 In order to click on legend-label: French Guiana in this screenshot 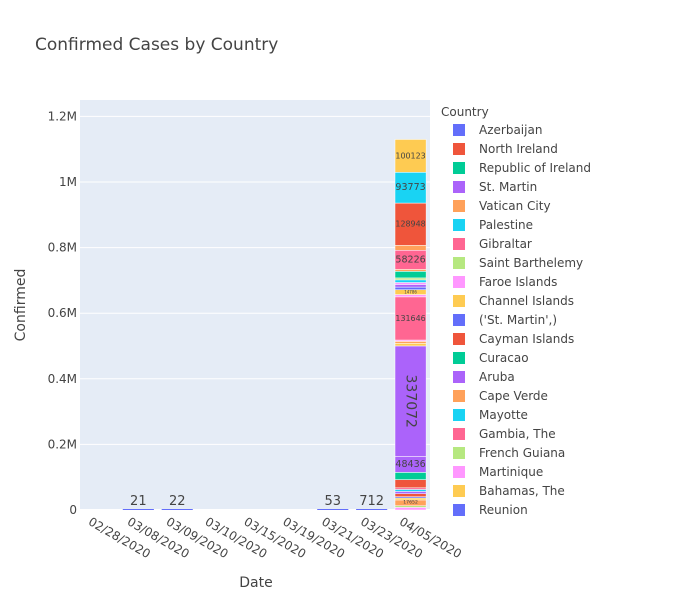, I will do `click(522, 453)`.